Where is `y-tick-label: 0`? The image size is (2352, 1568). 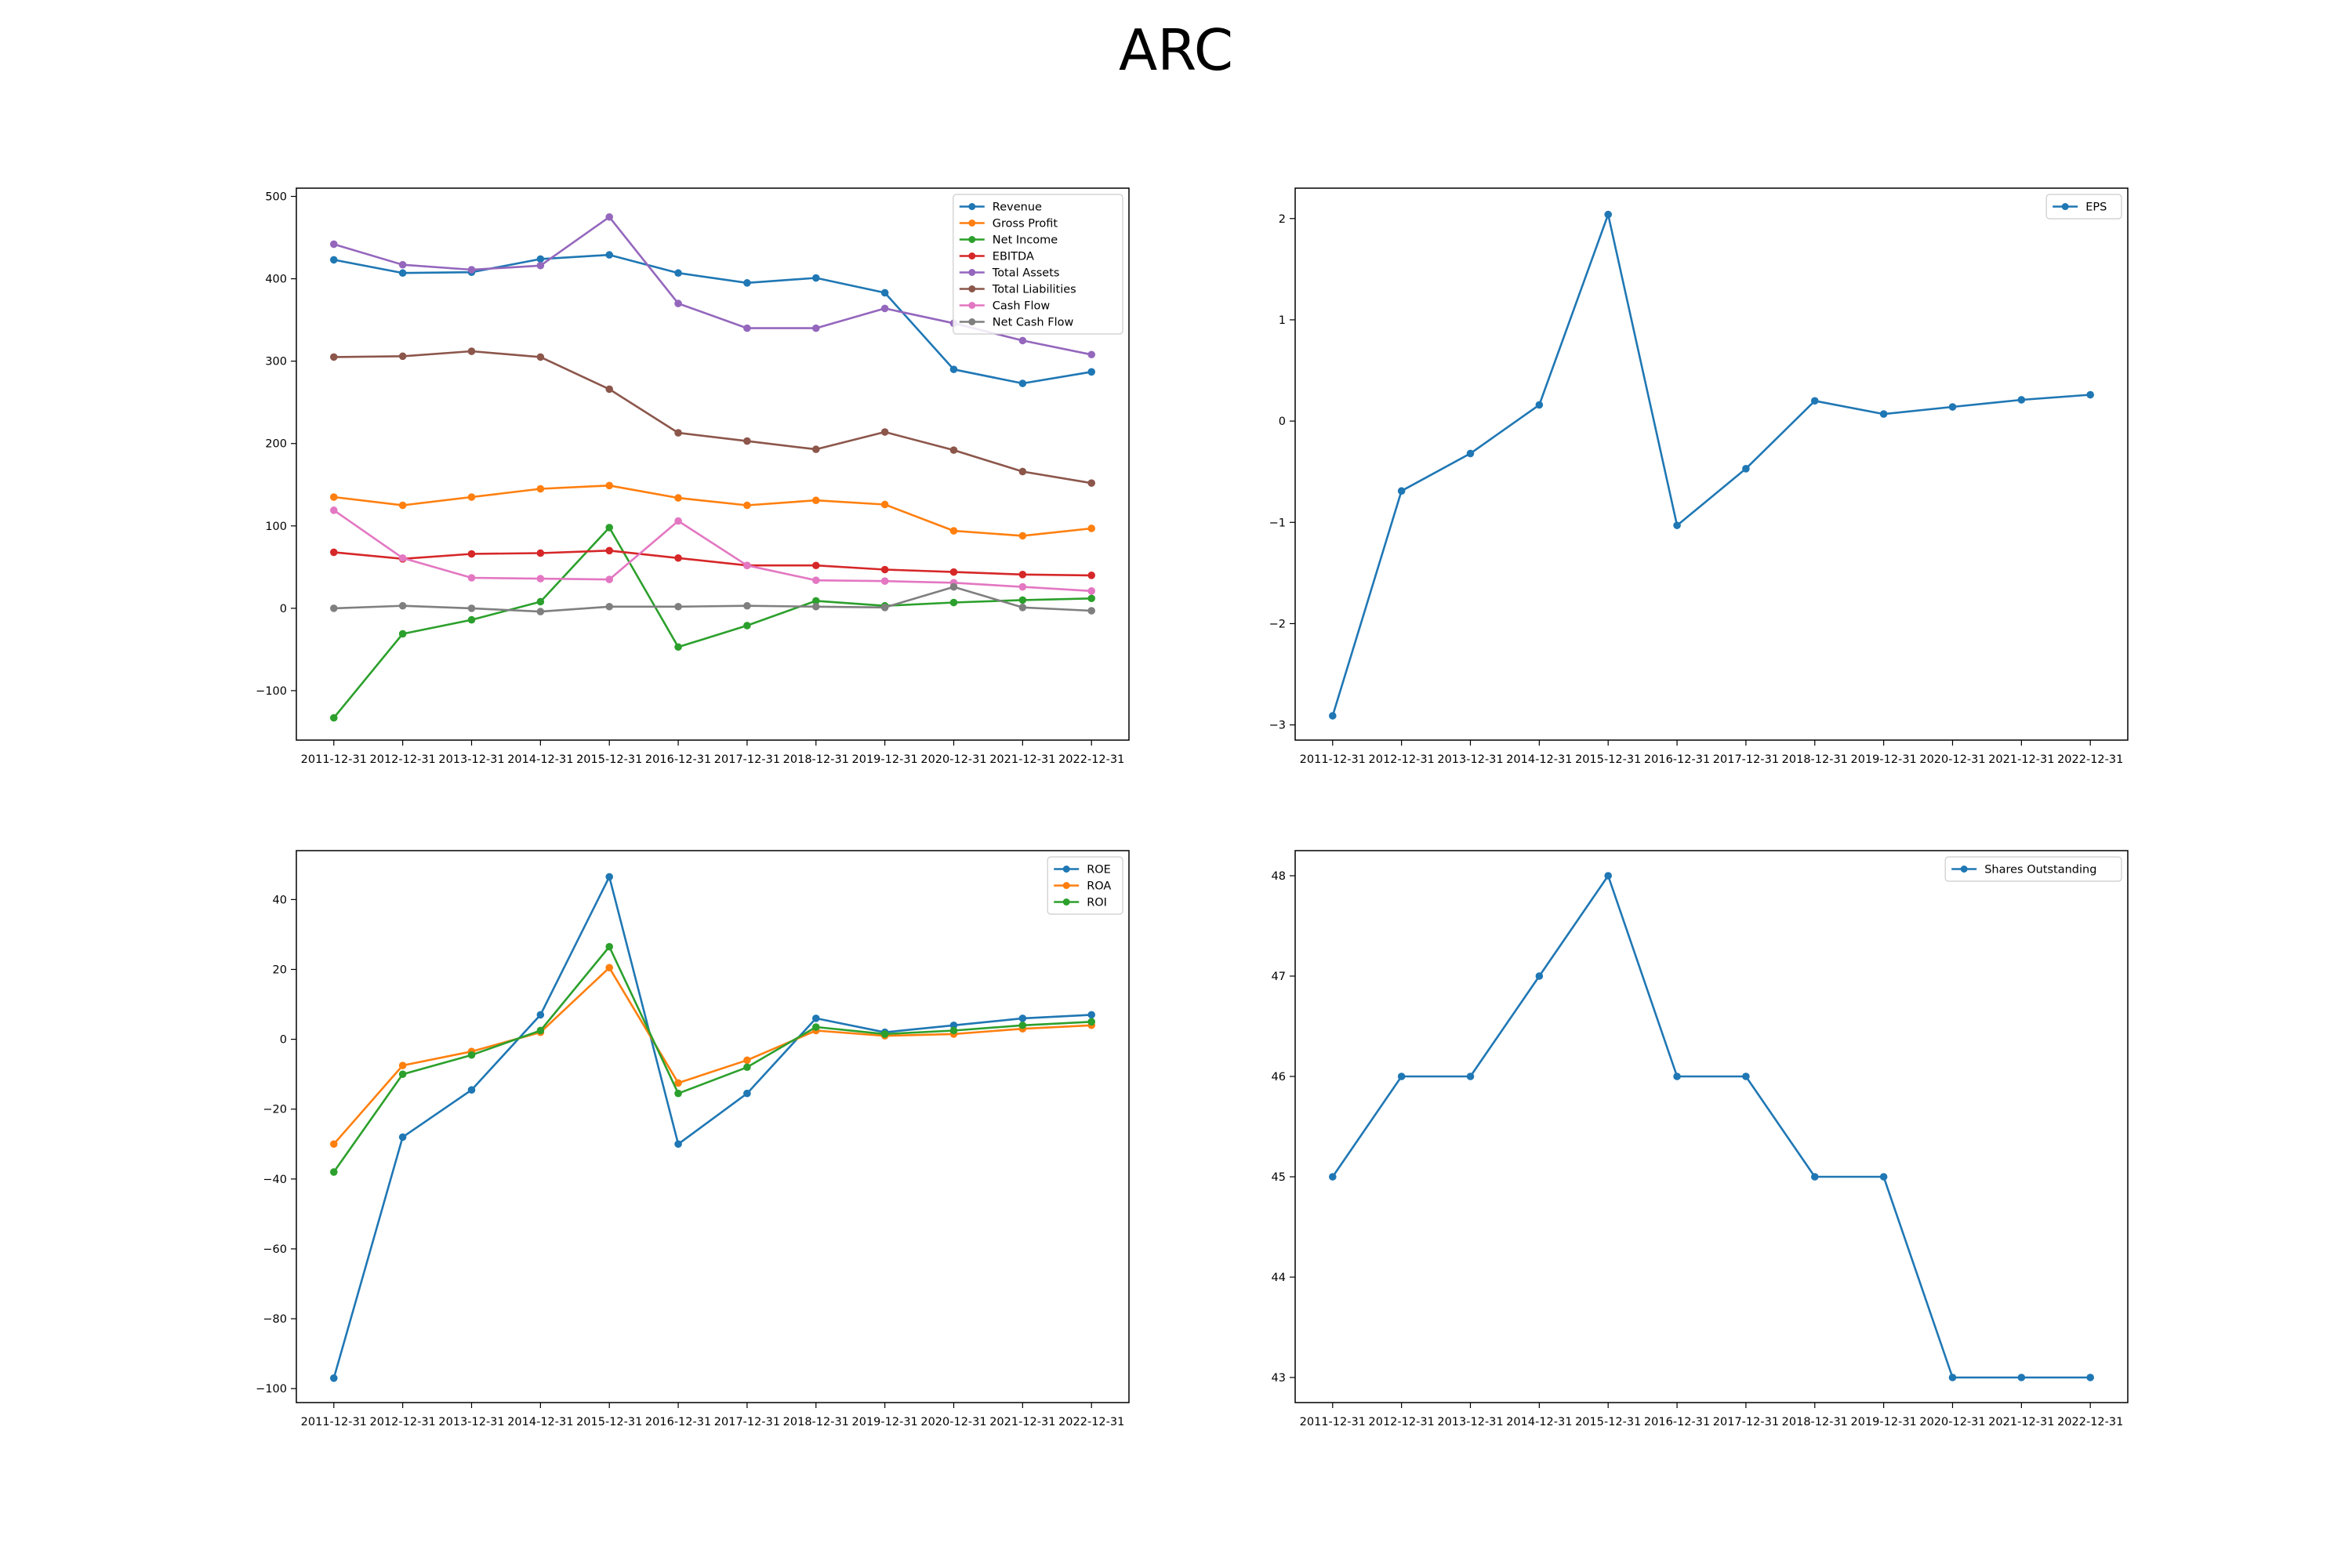 y-tick-label: 0 is located at coordinates (283, 609).